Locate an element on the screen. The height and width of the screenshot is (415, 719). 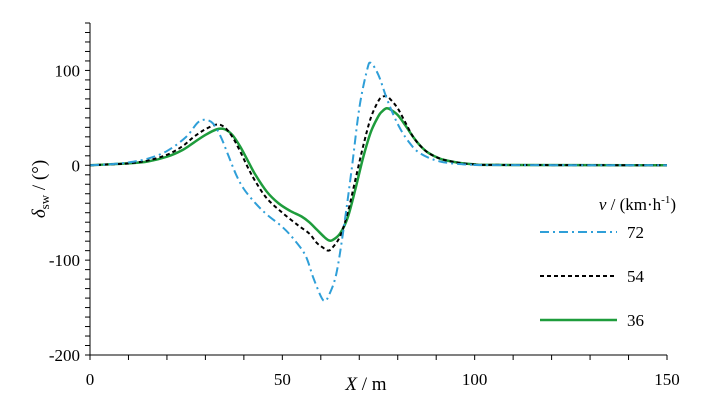
x-axis-unit: m is located at coordinates (379, 384).